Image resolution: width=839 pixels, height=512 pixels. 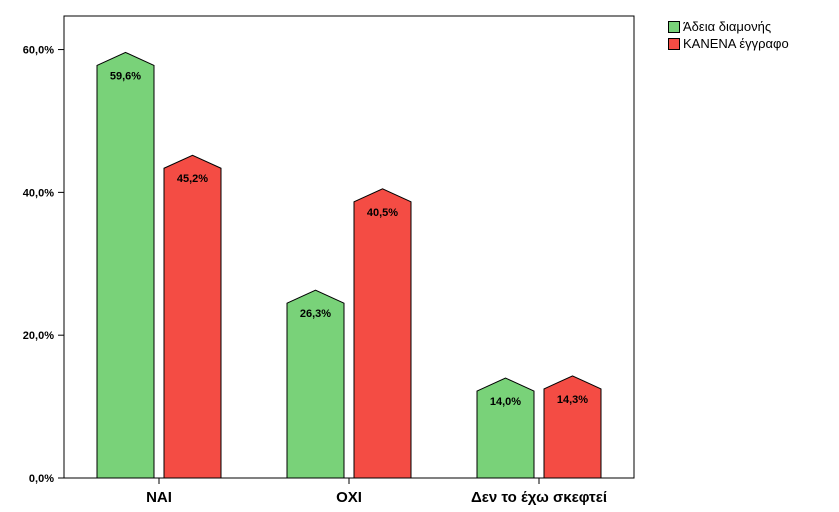 I want to click on legend-label: Άδεια διαμονής, so click(x=727, y=26).